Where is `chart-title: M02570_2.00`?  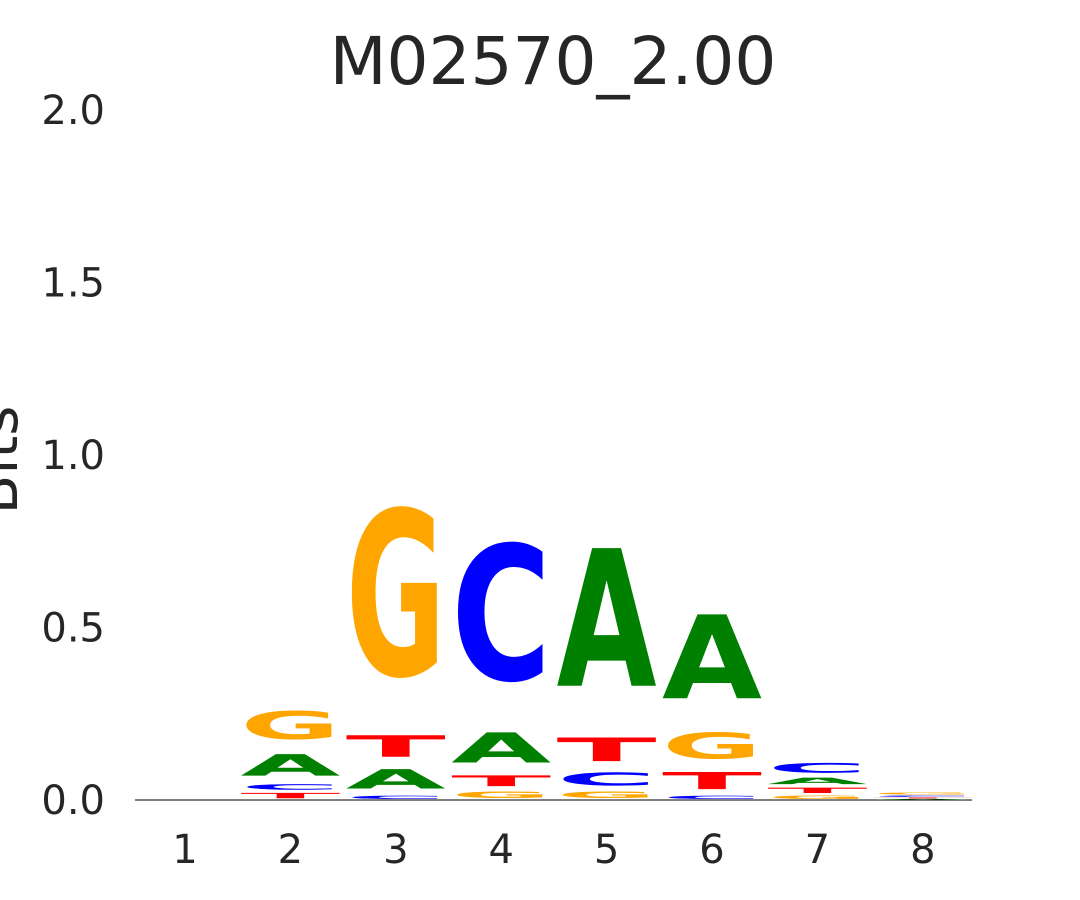
chart-title: M02570_2.00 is located at coordinates (553, 61).